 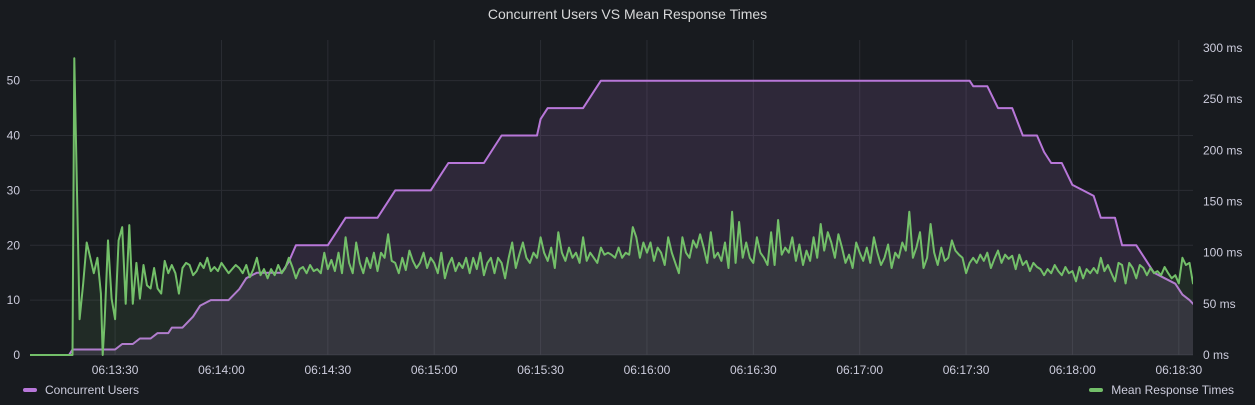 I want to click on y-right-tick-label: 300 ms, so click(x=1222, y=48).